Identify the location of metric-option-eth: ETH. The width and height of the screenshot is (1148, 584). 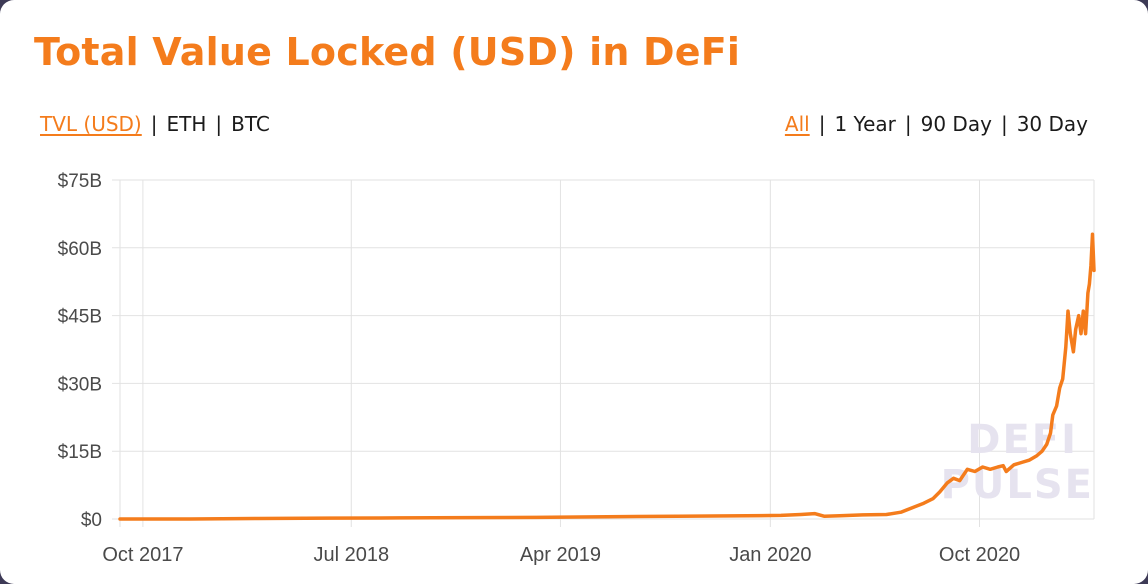
(186, 124).